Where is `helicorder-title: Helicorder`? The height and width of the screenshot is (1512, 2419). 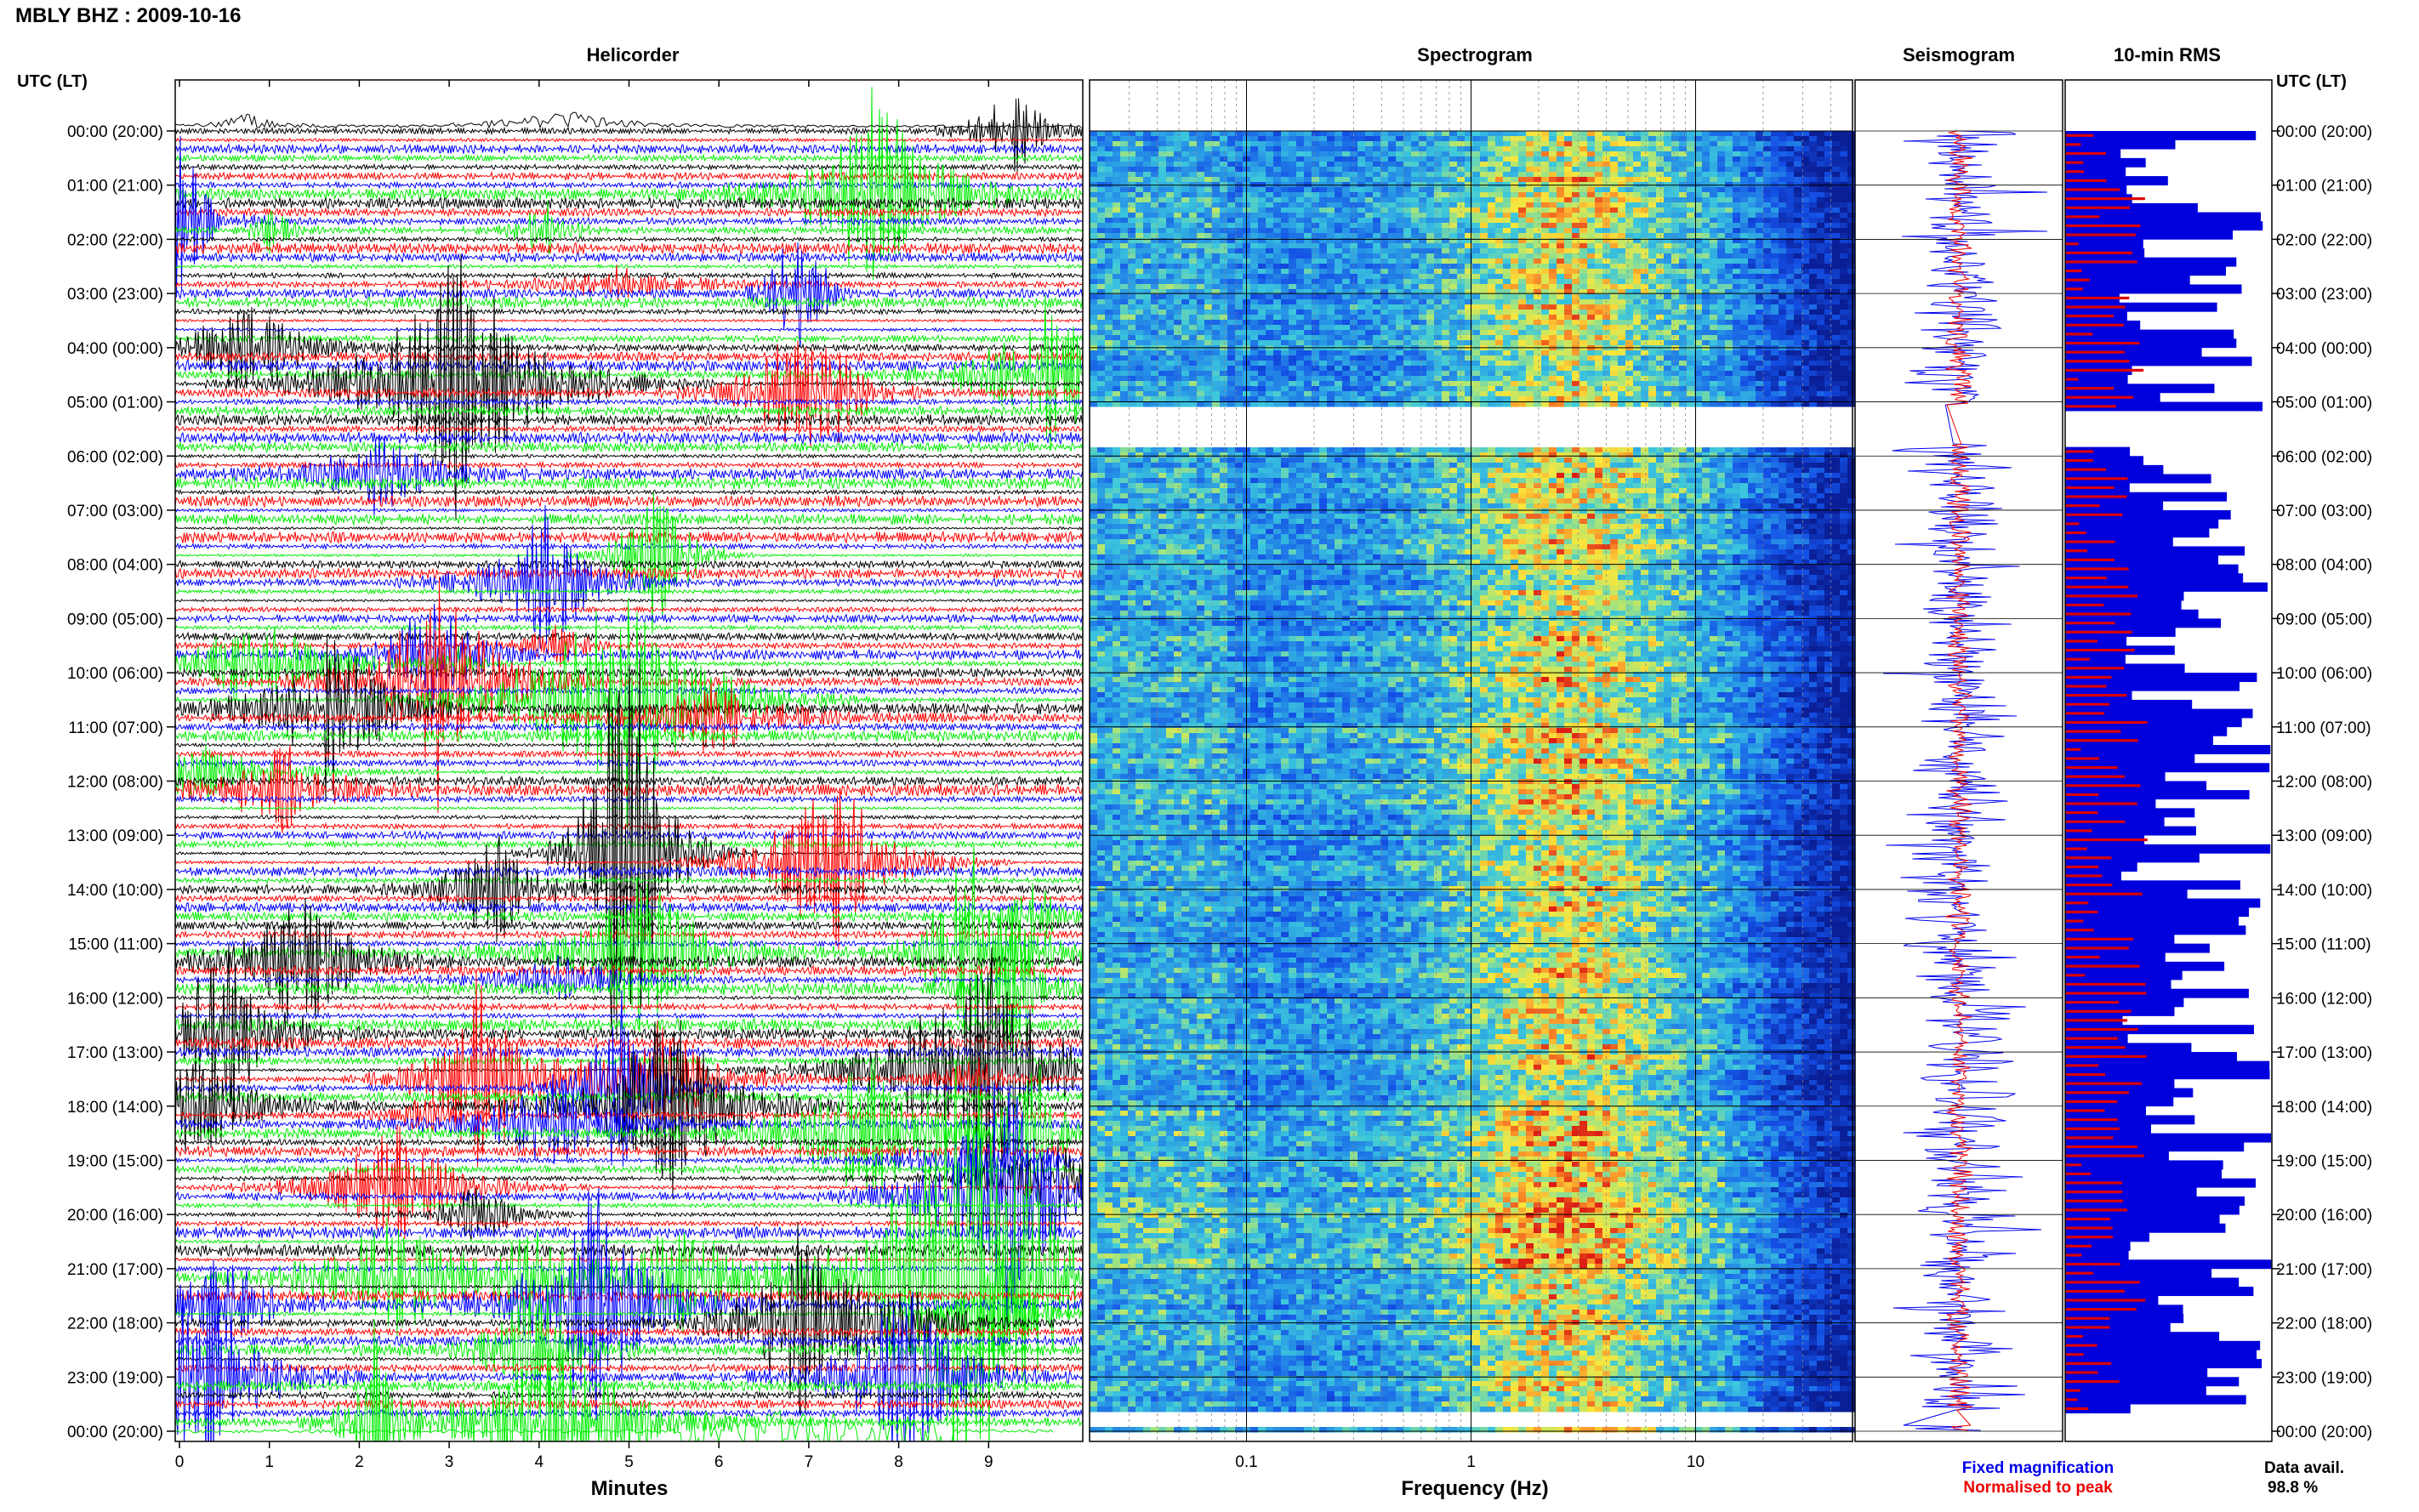 helicorder-title: Helicorder is located at coordinates (633, 54).